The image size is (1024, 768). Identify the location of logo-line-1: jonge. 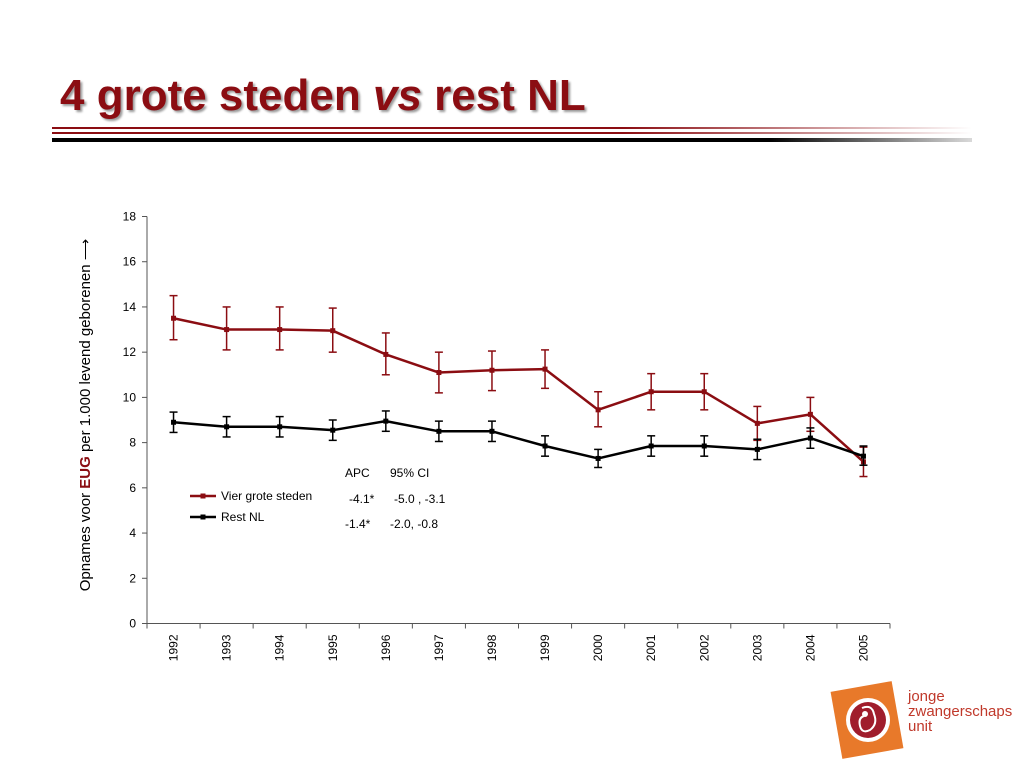
(926, 696).